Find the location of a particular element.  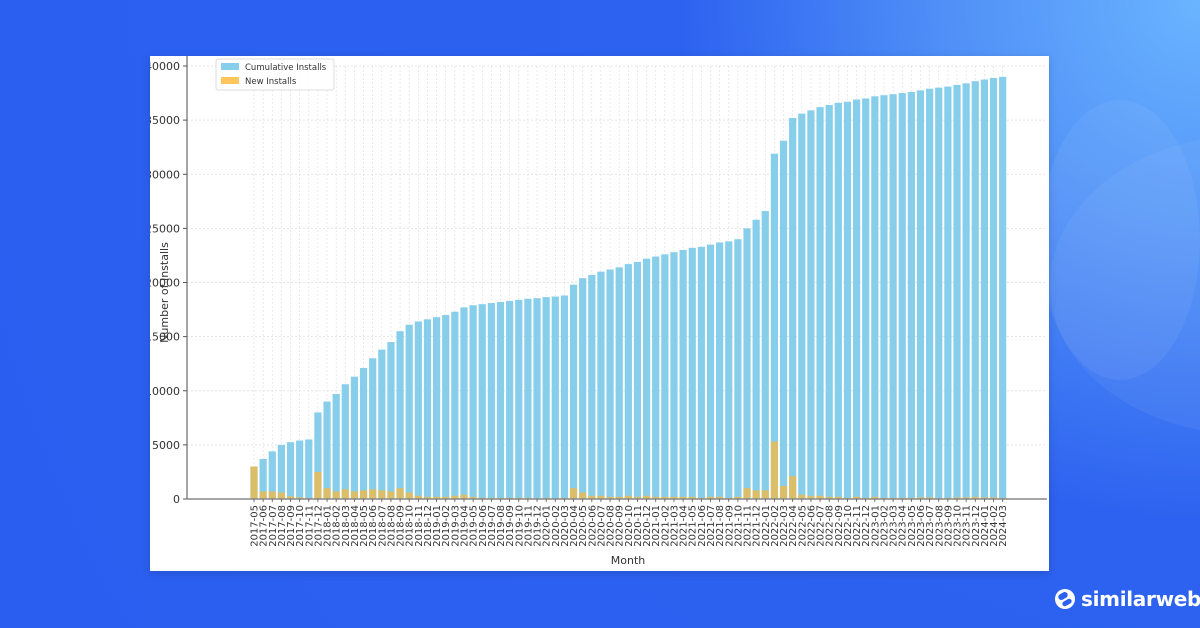

x-tick-label: 2019-08 is located at coordinates (501, 526).